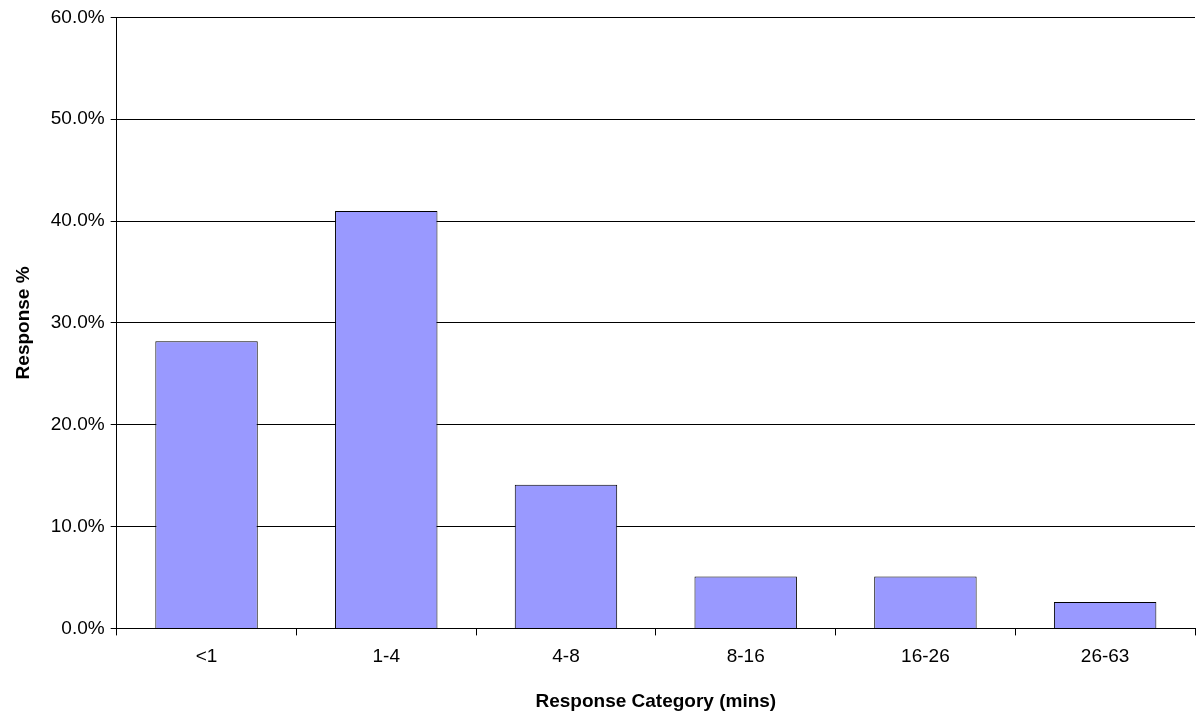 The height and width of the screenshot is (717, 1200). What do you see at coordinates (77, 220) in the screenshot?
I see `y-tick-label: 40.0%` at bounding box center [77, 220].